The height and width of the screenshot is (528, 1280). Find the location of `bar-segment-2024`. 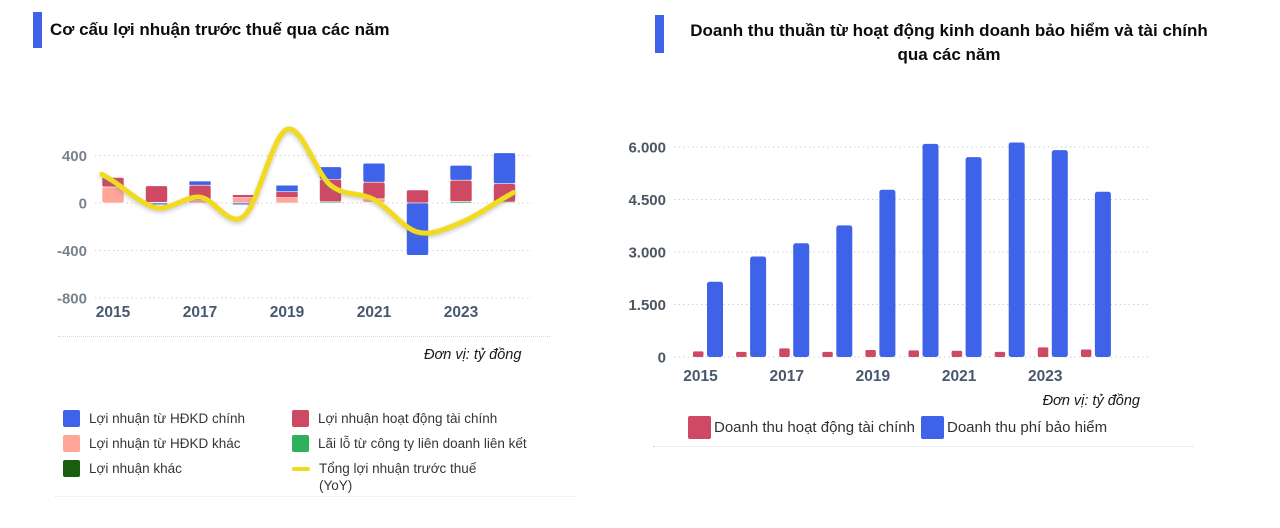

bar-segment-2024 is located at coordinates (504, 168).